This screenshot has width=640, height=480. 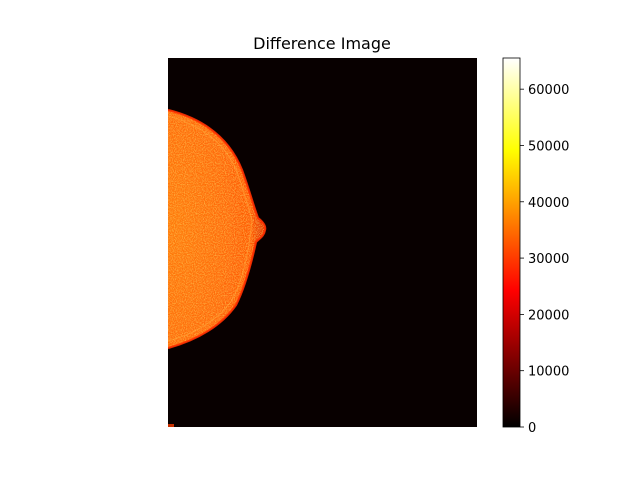 I want to click on colorbar: 0 10000 20000 30000 40000 50000 60000, so click(x=535, y=246).